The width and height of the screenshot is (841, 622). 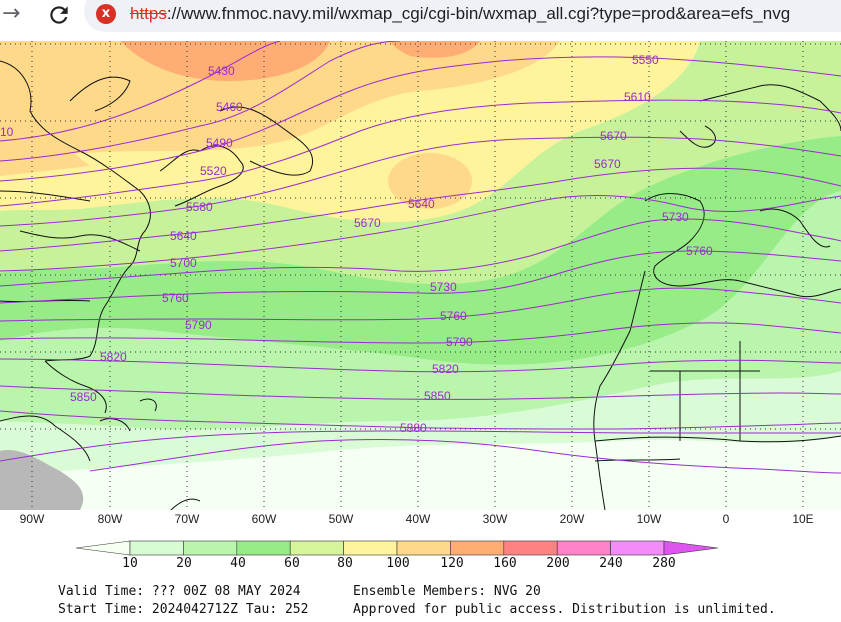 What do you see at coordinates (148, 13) in the screenshot?
I see `url-scheme: https` at bounding box center [148, 13].